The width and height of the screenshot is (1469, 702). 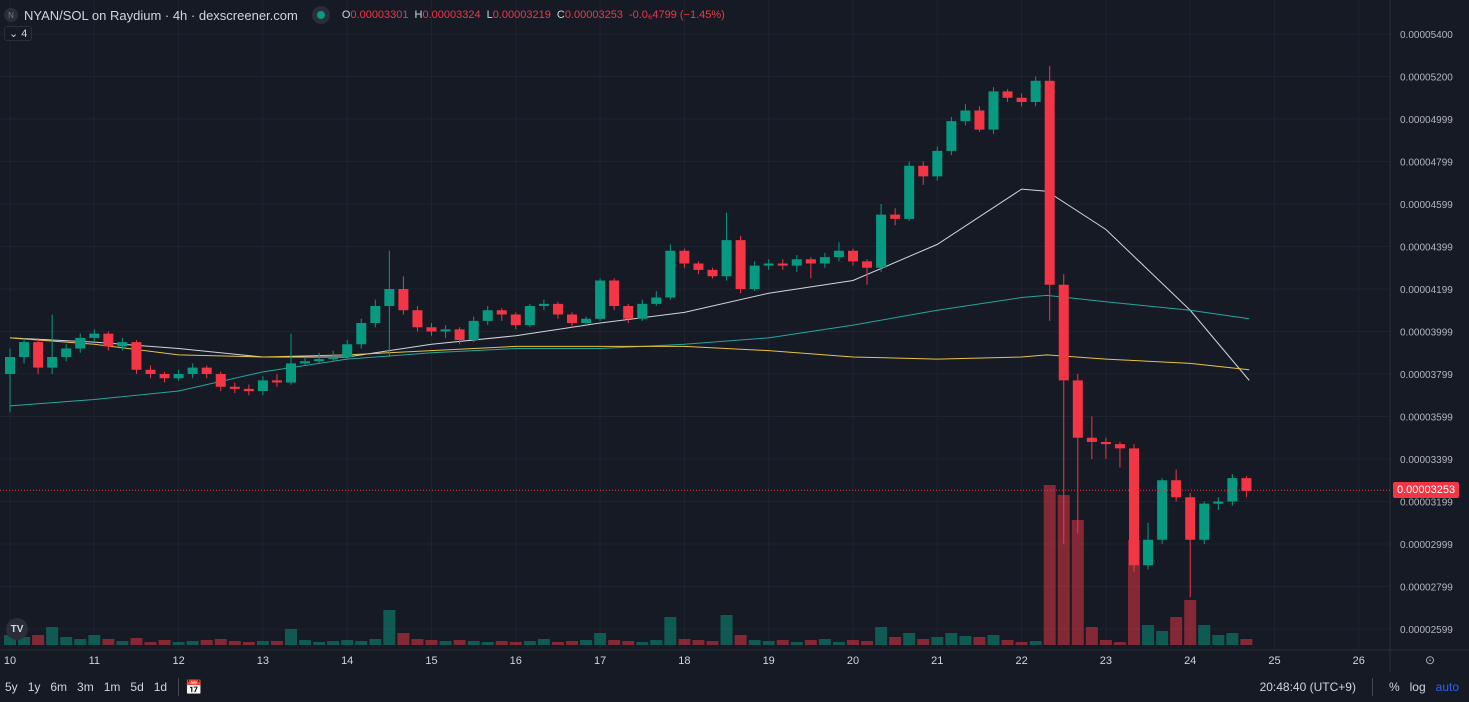 I want to click on y-tick-label: 0.00004799, so click(x=1426, y=163).